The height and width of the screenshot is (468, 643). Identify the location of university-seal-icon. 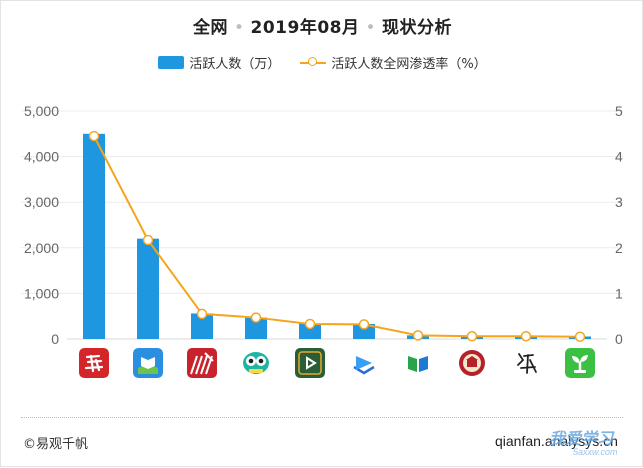
(472, 363).